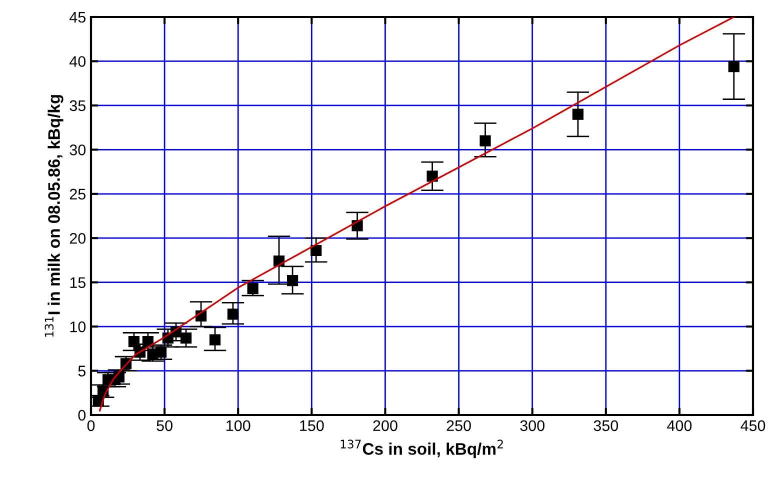 This screenshot has width=775, height=484. Describe the element at coordinates (238, 426) in the screenshot. I see `x-tick-label: 100` at that location.